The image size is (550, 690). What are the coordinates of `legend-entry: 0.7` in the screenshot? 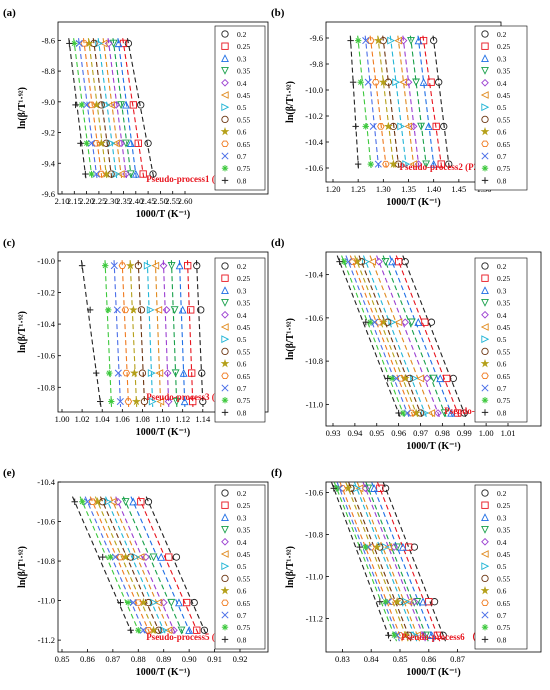 It's located at (494, 615).